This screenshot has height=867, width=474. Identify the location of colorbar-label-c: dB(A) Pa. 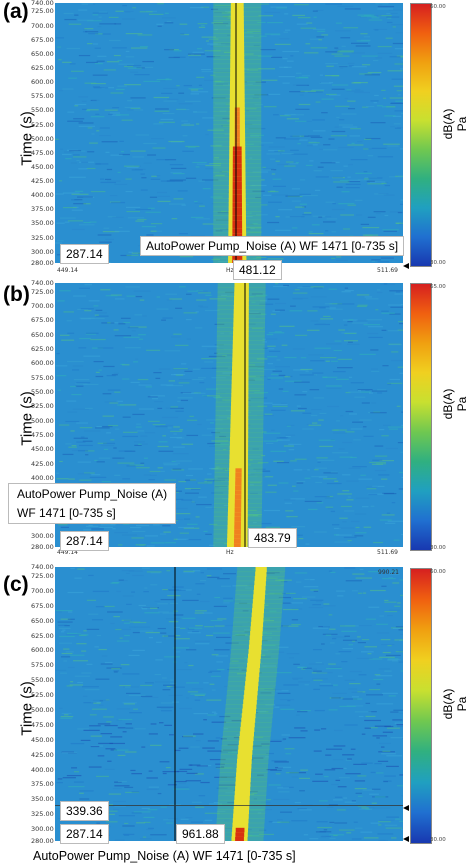
(455, 704).